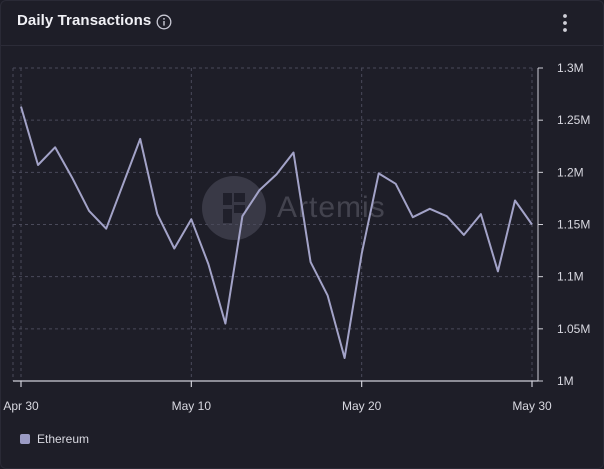 The image size is (604, 469). What do you see at coordinates (362, 406) in the screenshot?
I see `x-tick-label: May 20` at bounding box center [362, 406].